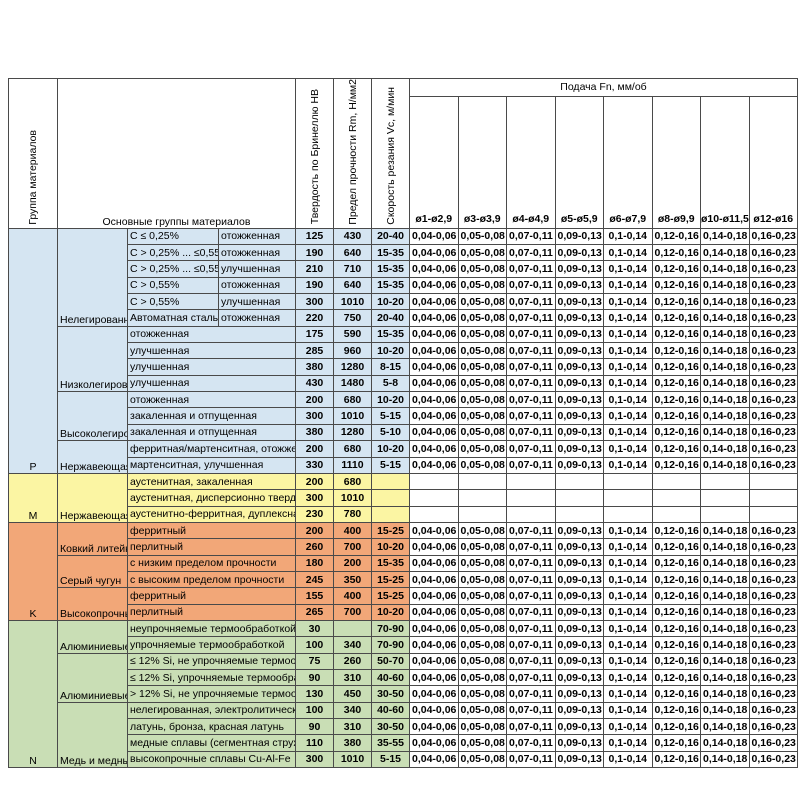 Image resolution: width=800 pixels, height=800 pixels. What do you see at coordinates (390, 694) in the screenshot?
I see `vc-cell: 30-50` at bounding box center [390, 694].